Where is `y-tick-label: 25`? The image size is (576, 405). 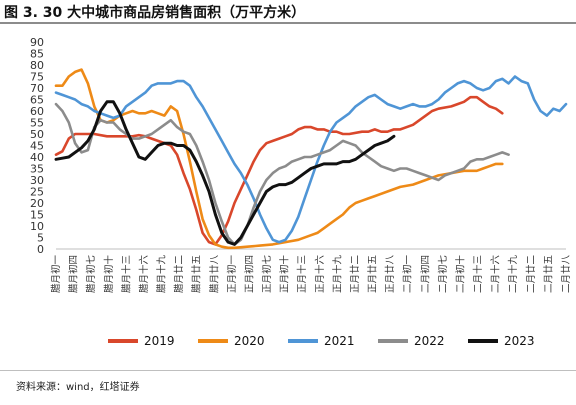
y-tick-label: 25 is located at coordinates (37, 192).